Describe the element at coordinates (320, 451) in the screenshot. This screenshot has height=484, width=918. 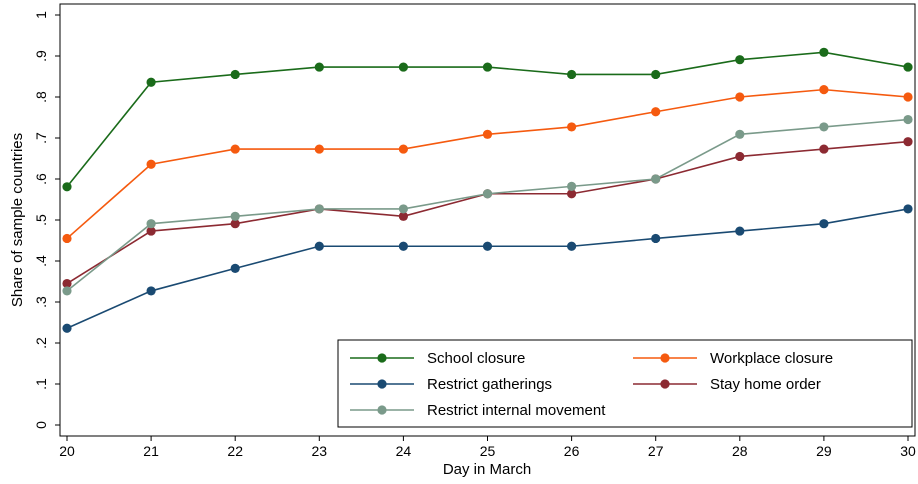
I see `x-tick-label: 23` at that location.